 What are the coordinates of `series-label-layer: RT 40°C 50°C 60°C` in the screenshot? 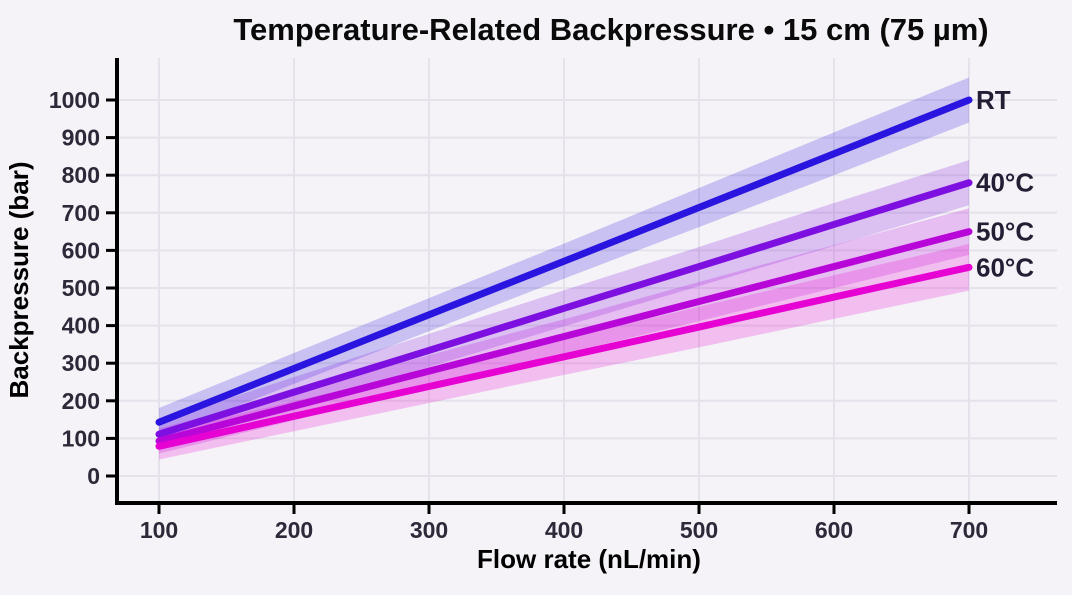 It's located at (1005, 183).